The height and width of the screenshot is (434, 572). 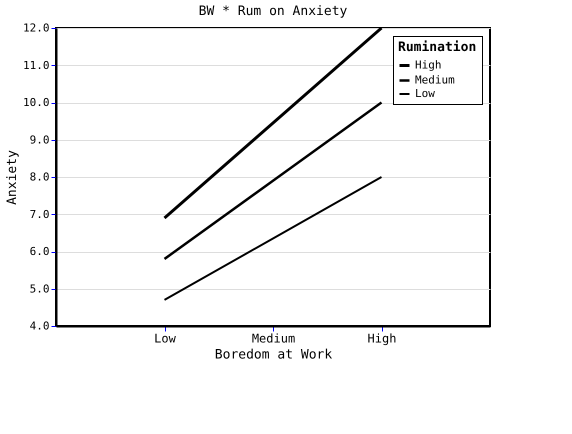 I want to click on y-tick-label: 10.0, so click(x=36, y=102).